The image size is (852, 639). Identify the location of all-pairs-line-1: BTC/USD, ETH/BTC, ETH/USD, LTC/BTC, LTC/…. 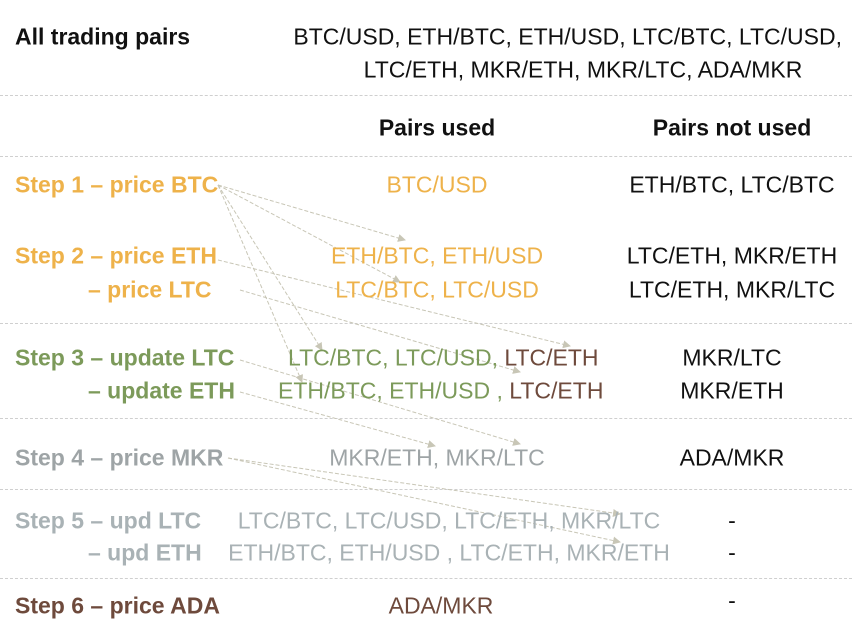
(567, 36).